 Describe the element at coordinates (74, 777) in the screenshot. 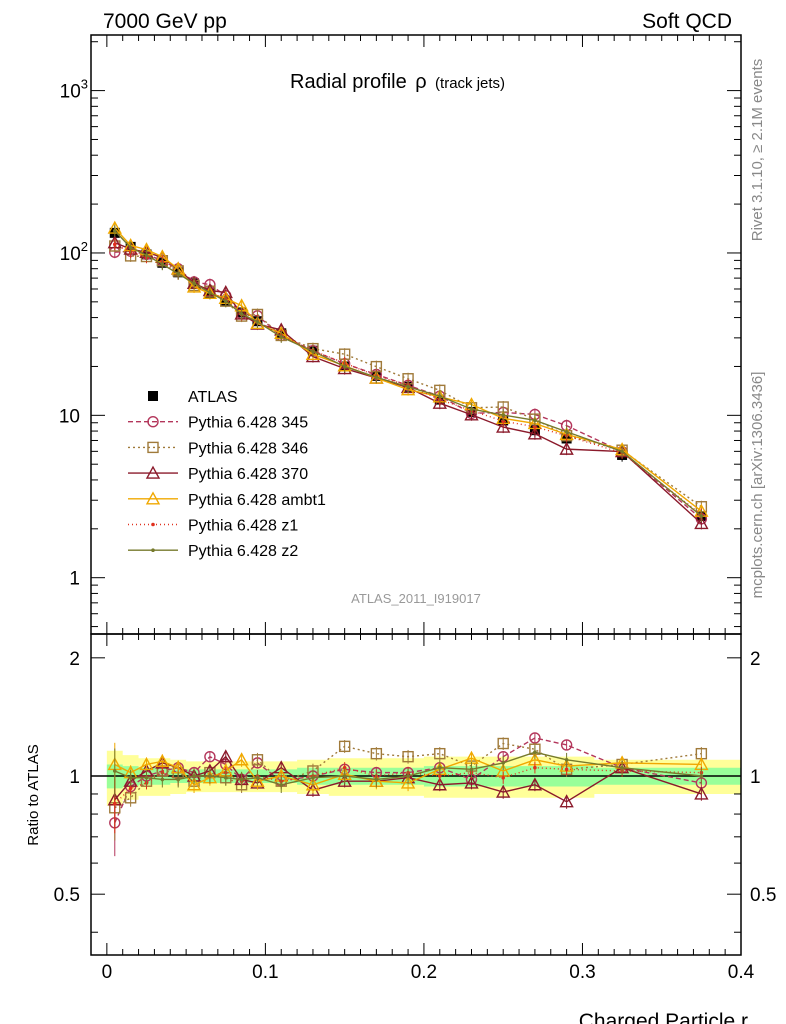

I see `ratio-y-tick-label: 1` at that location.